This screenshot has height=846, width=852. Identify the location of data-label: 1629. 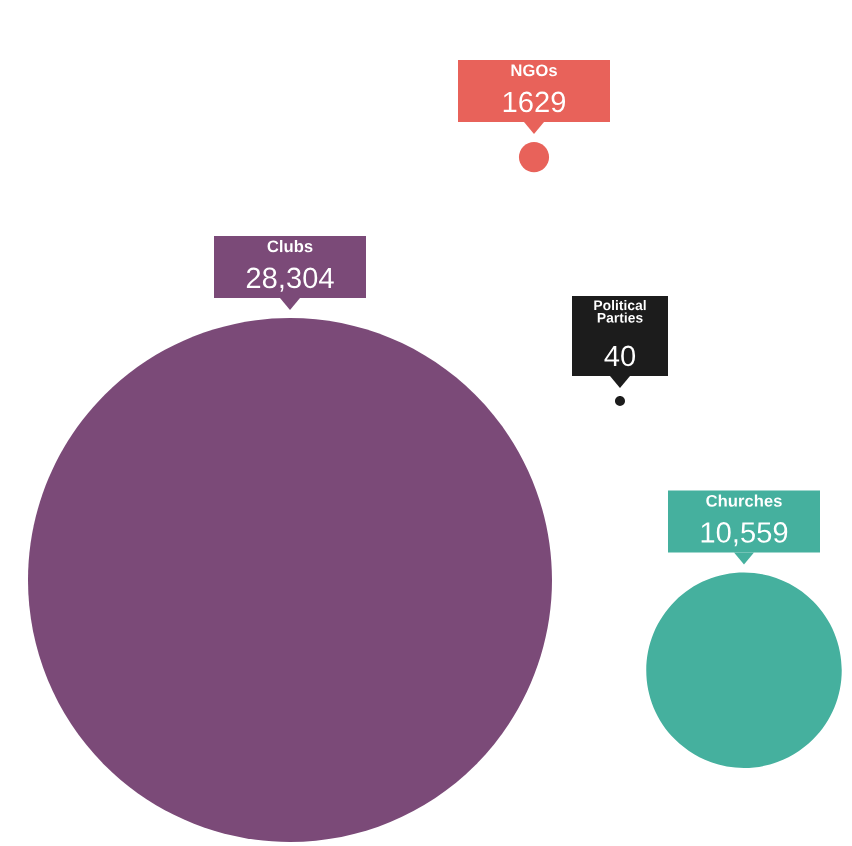
(534, 102).